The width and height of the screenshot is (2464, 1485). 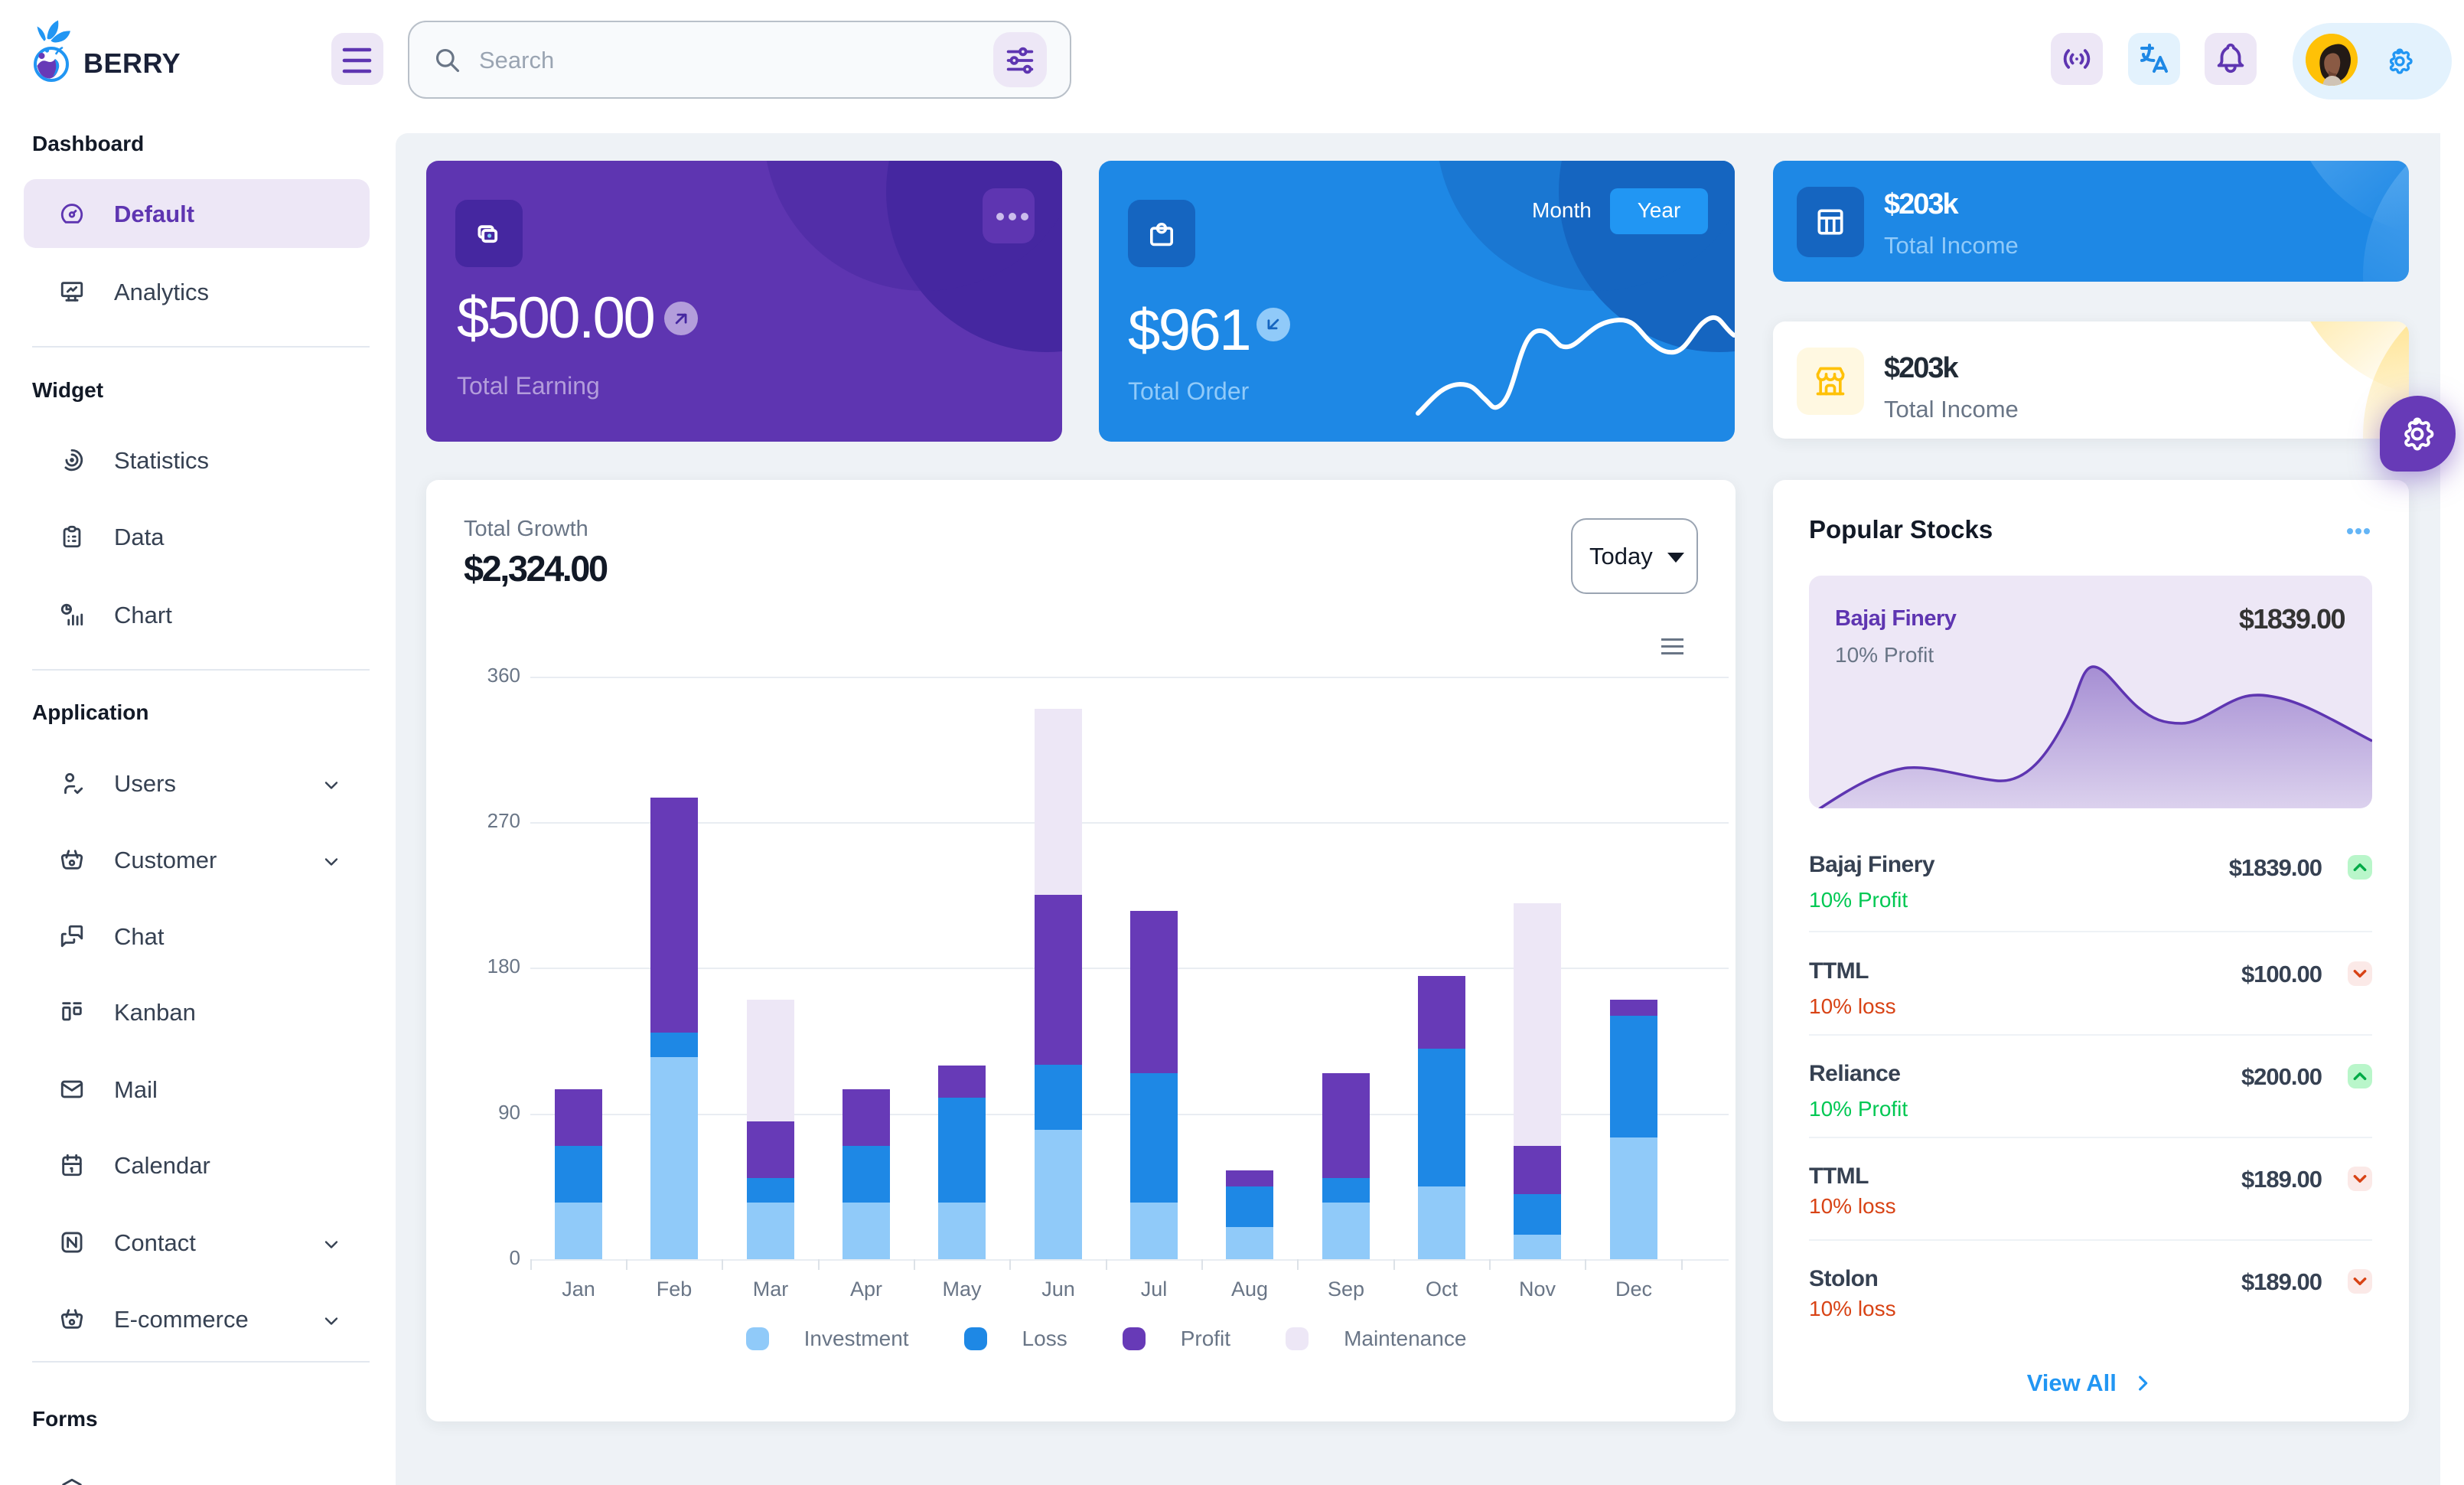 I want to click on svg-text: BERRY, so click(x=132, y=63).